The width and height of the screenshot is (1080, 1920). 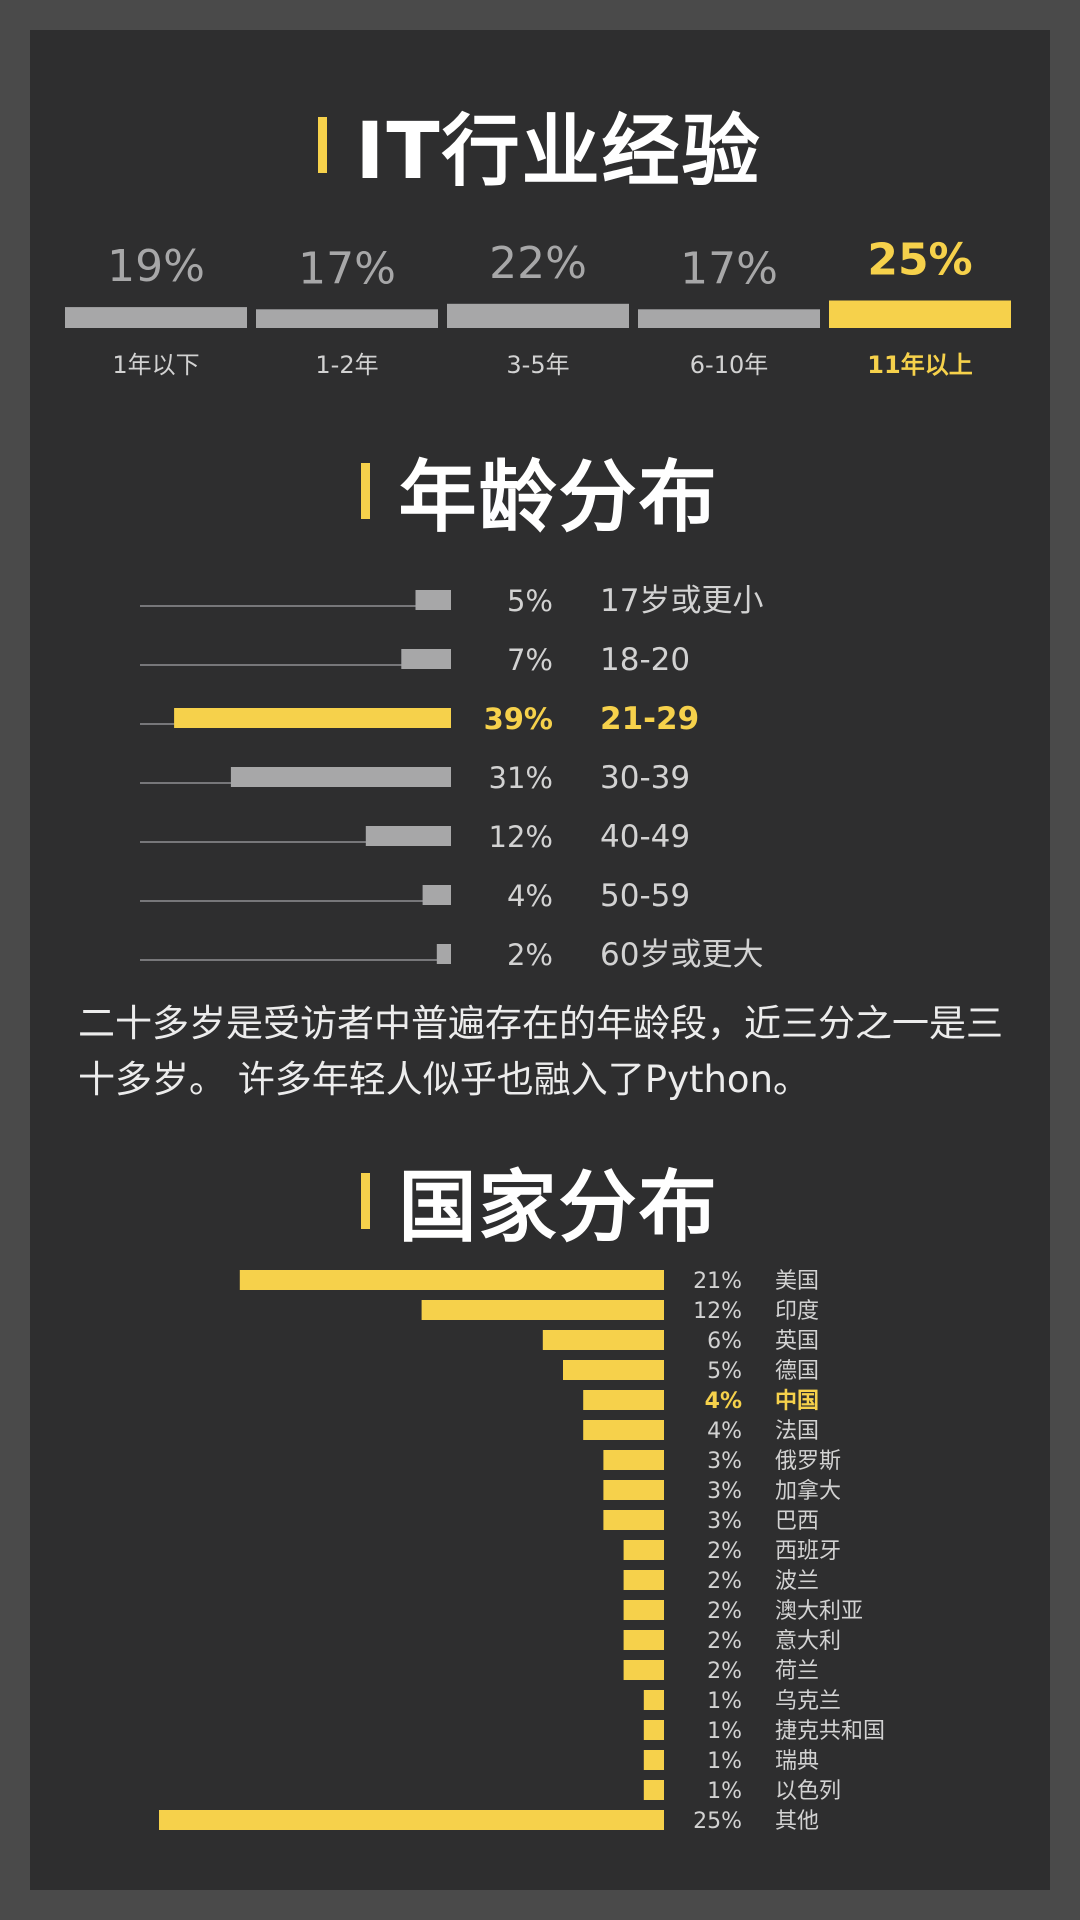 What do you see at coordinates (724, 1761) in the screenshot?
I see `country-value-label-16: 1%` at bounding box center [724, 1761].